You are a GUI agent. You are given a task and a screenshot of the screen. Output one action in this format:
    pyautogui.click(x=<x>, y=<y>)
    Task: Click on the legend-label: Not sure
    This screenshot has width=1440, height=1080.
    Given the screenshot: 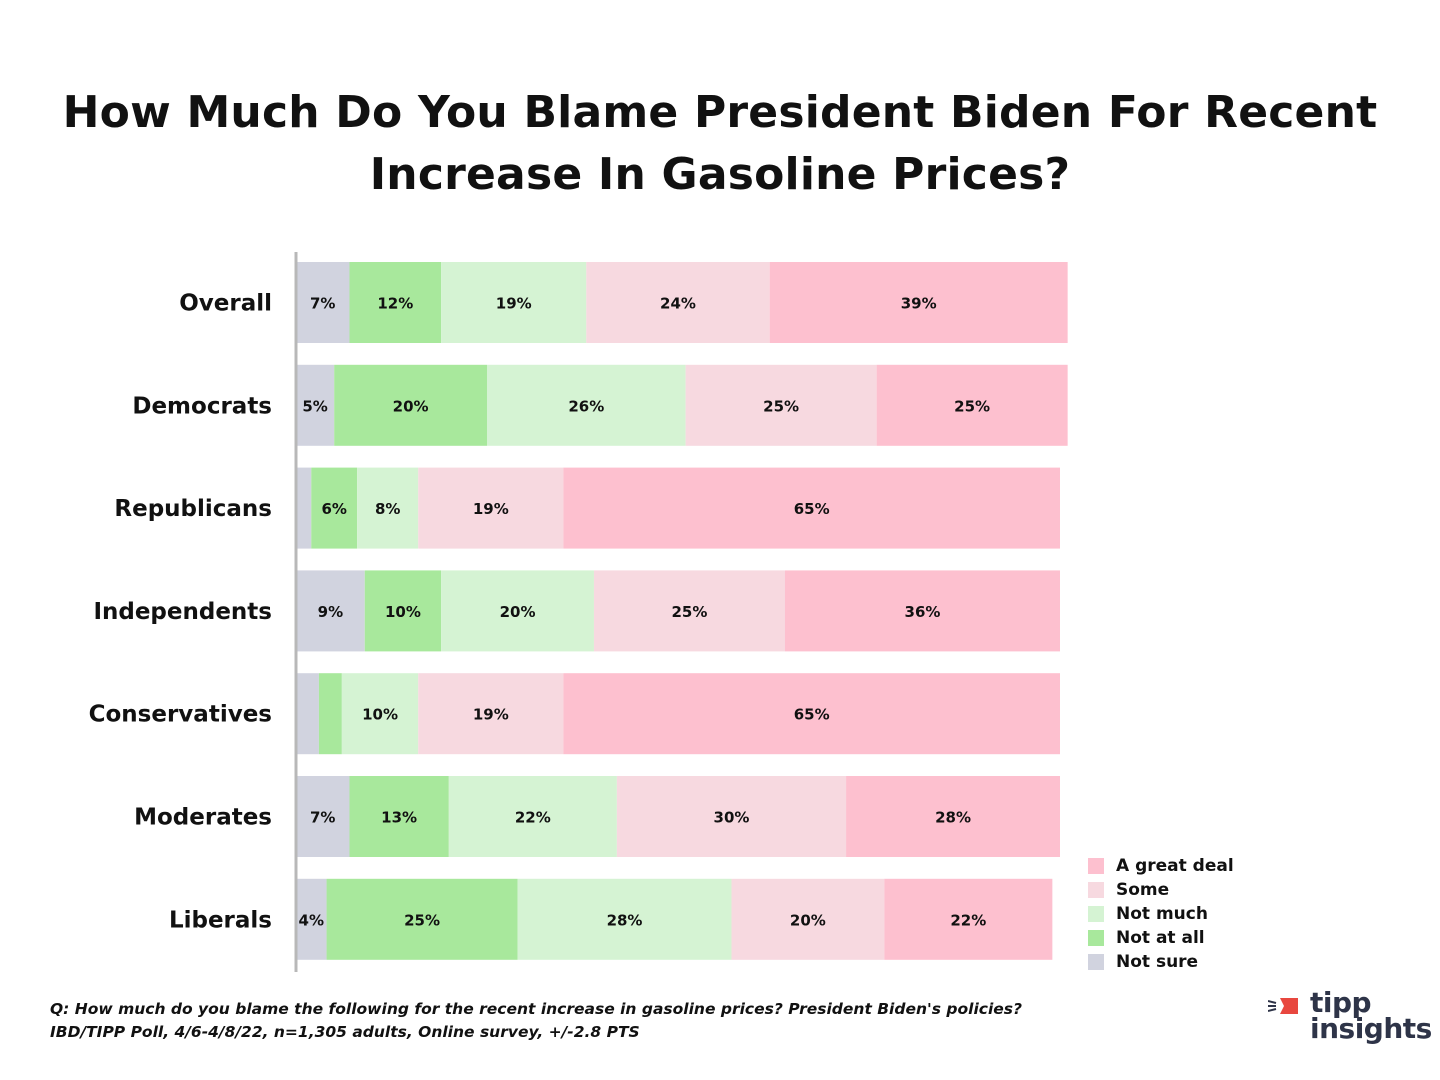 What is the action you would take?
    pyautogui.click(x=1157, y=962)
    